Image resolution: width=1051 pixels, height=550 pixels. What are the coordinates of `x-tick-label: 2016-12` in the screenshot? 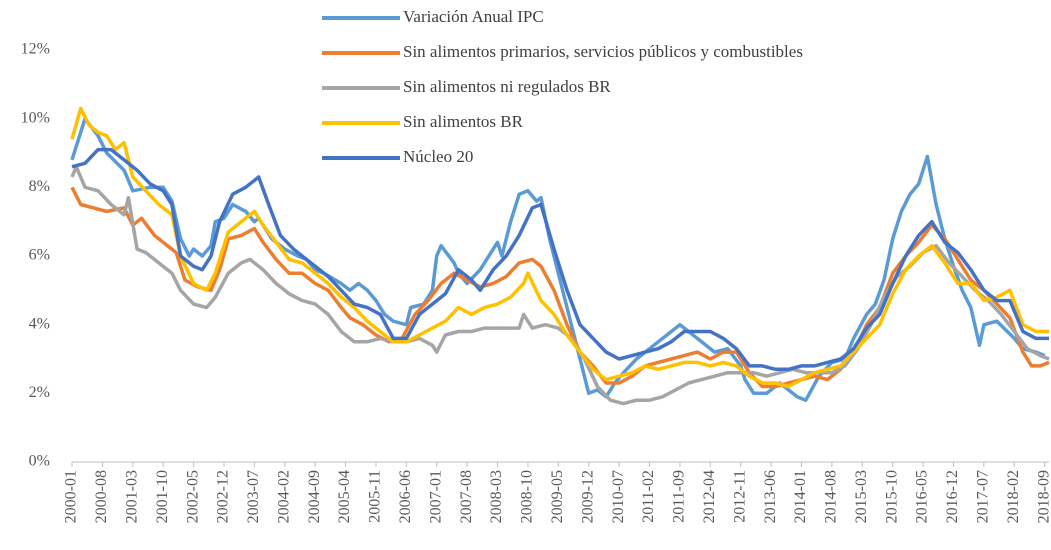 It's located at (952, 496).